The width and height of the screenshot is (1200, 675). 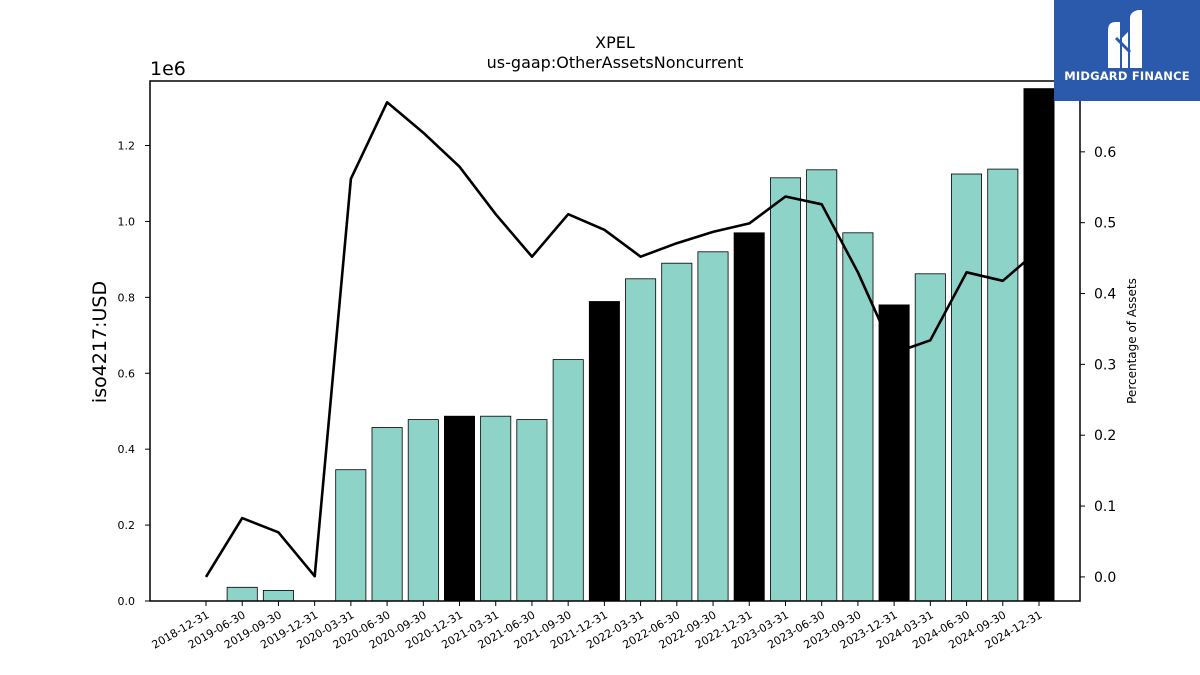 What do you see at coordinates (127, 297) in the screenshot?
I see `y-tick-label: 0.8` at bounding box center [127, 297].